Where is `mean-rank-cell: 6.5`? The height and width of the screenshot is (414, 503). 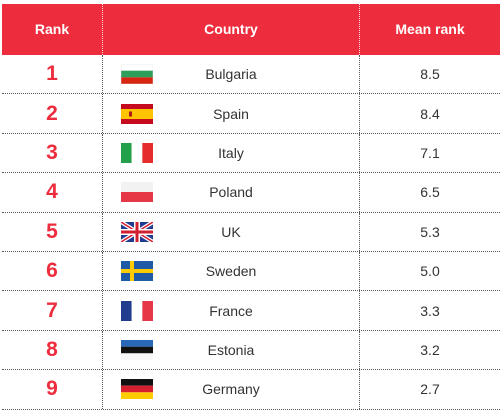 mean-rank-cell: 6.5 is located at coordinates (430, 192).